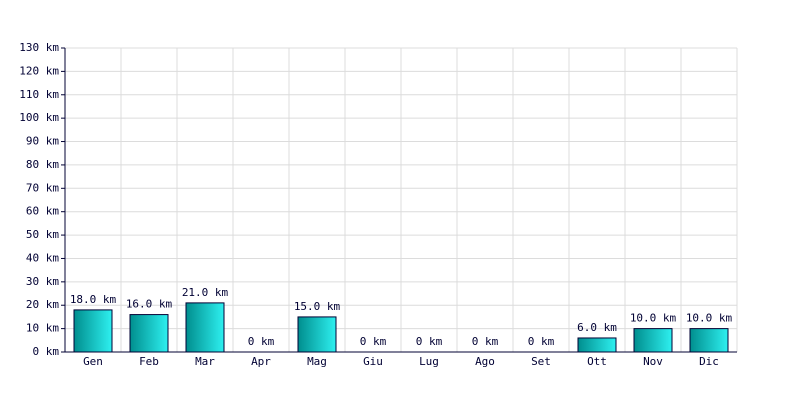 This screenshot has height=400, width=800. I want to click on x-tick-label: Feb, so click(149, 361).